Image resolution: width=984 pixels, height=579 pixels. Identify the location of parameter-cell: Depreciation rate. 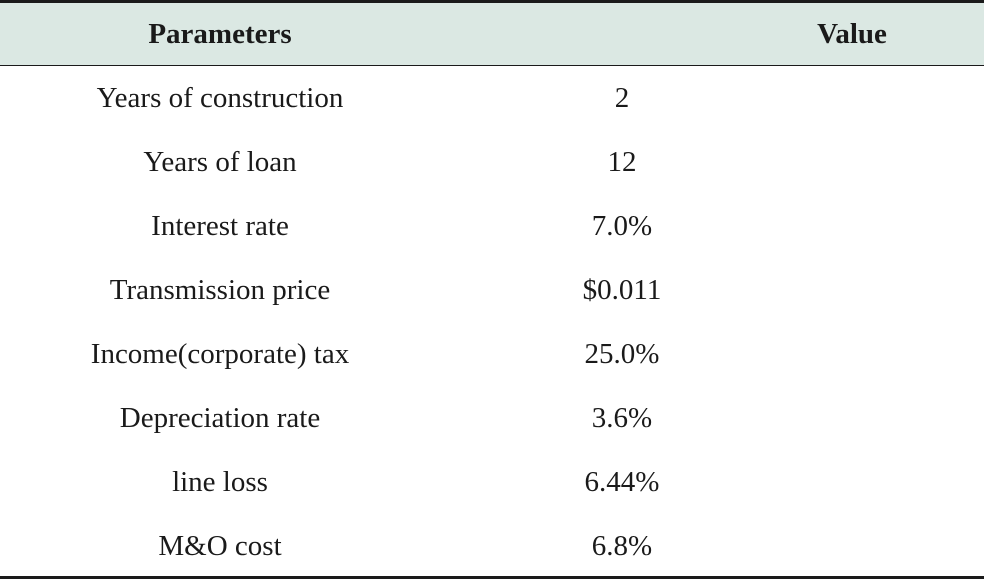
(220, 417).